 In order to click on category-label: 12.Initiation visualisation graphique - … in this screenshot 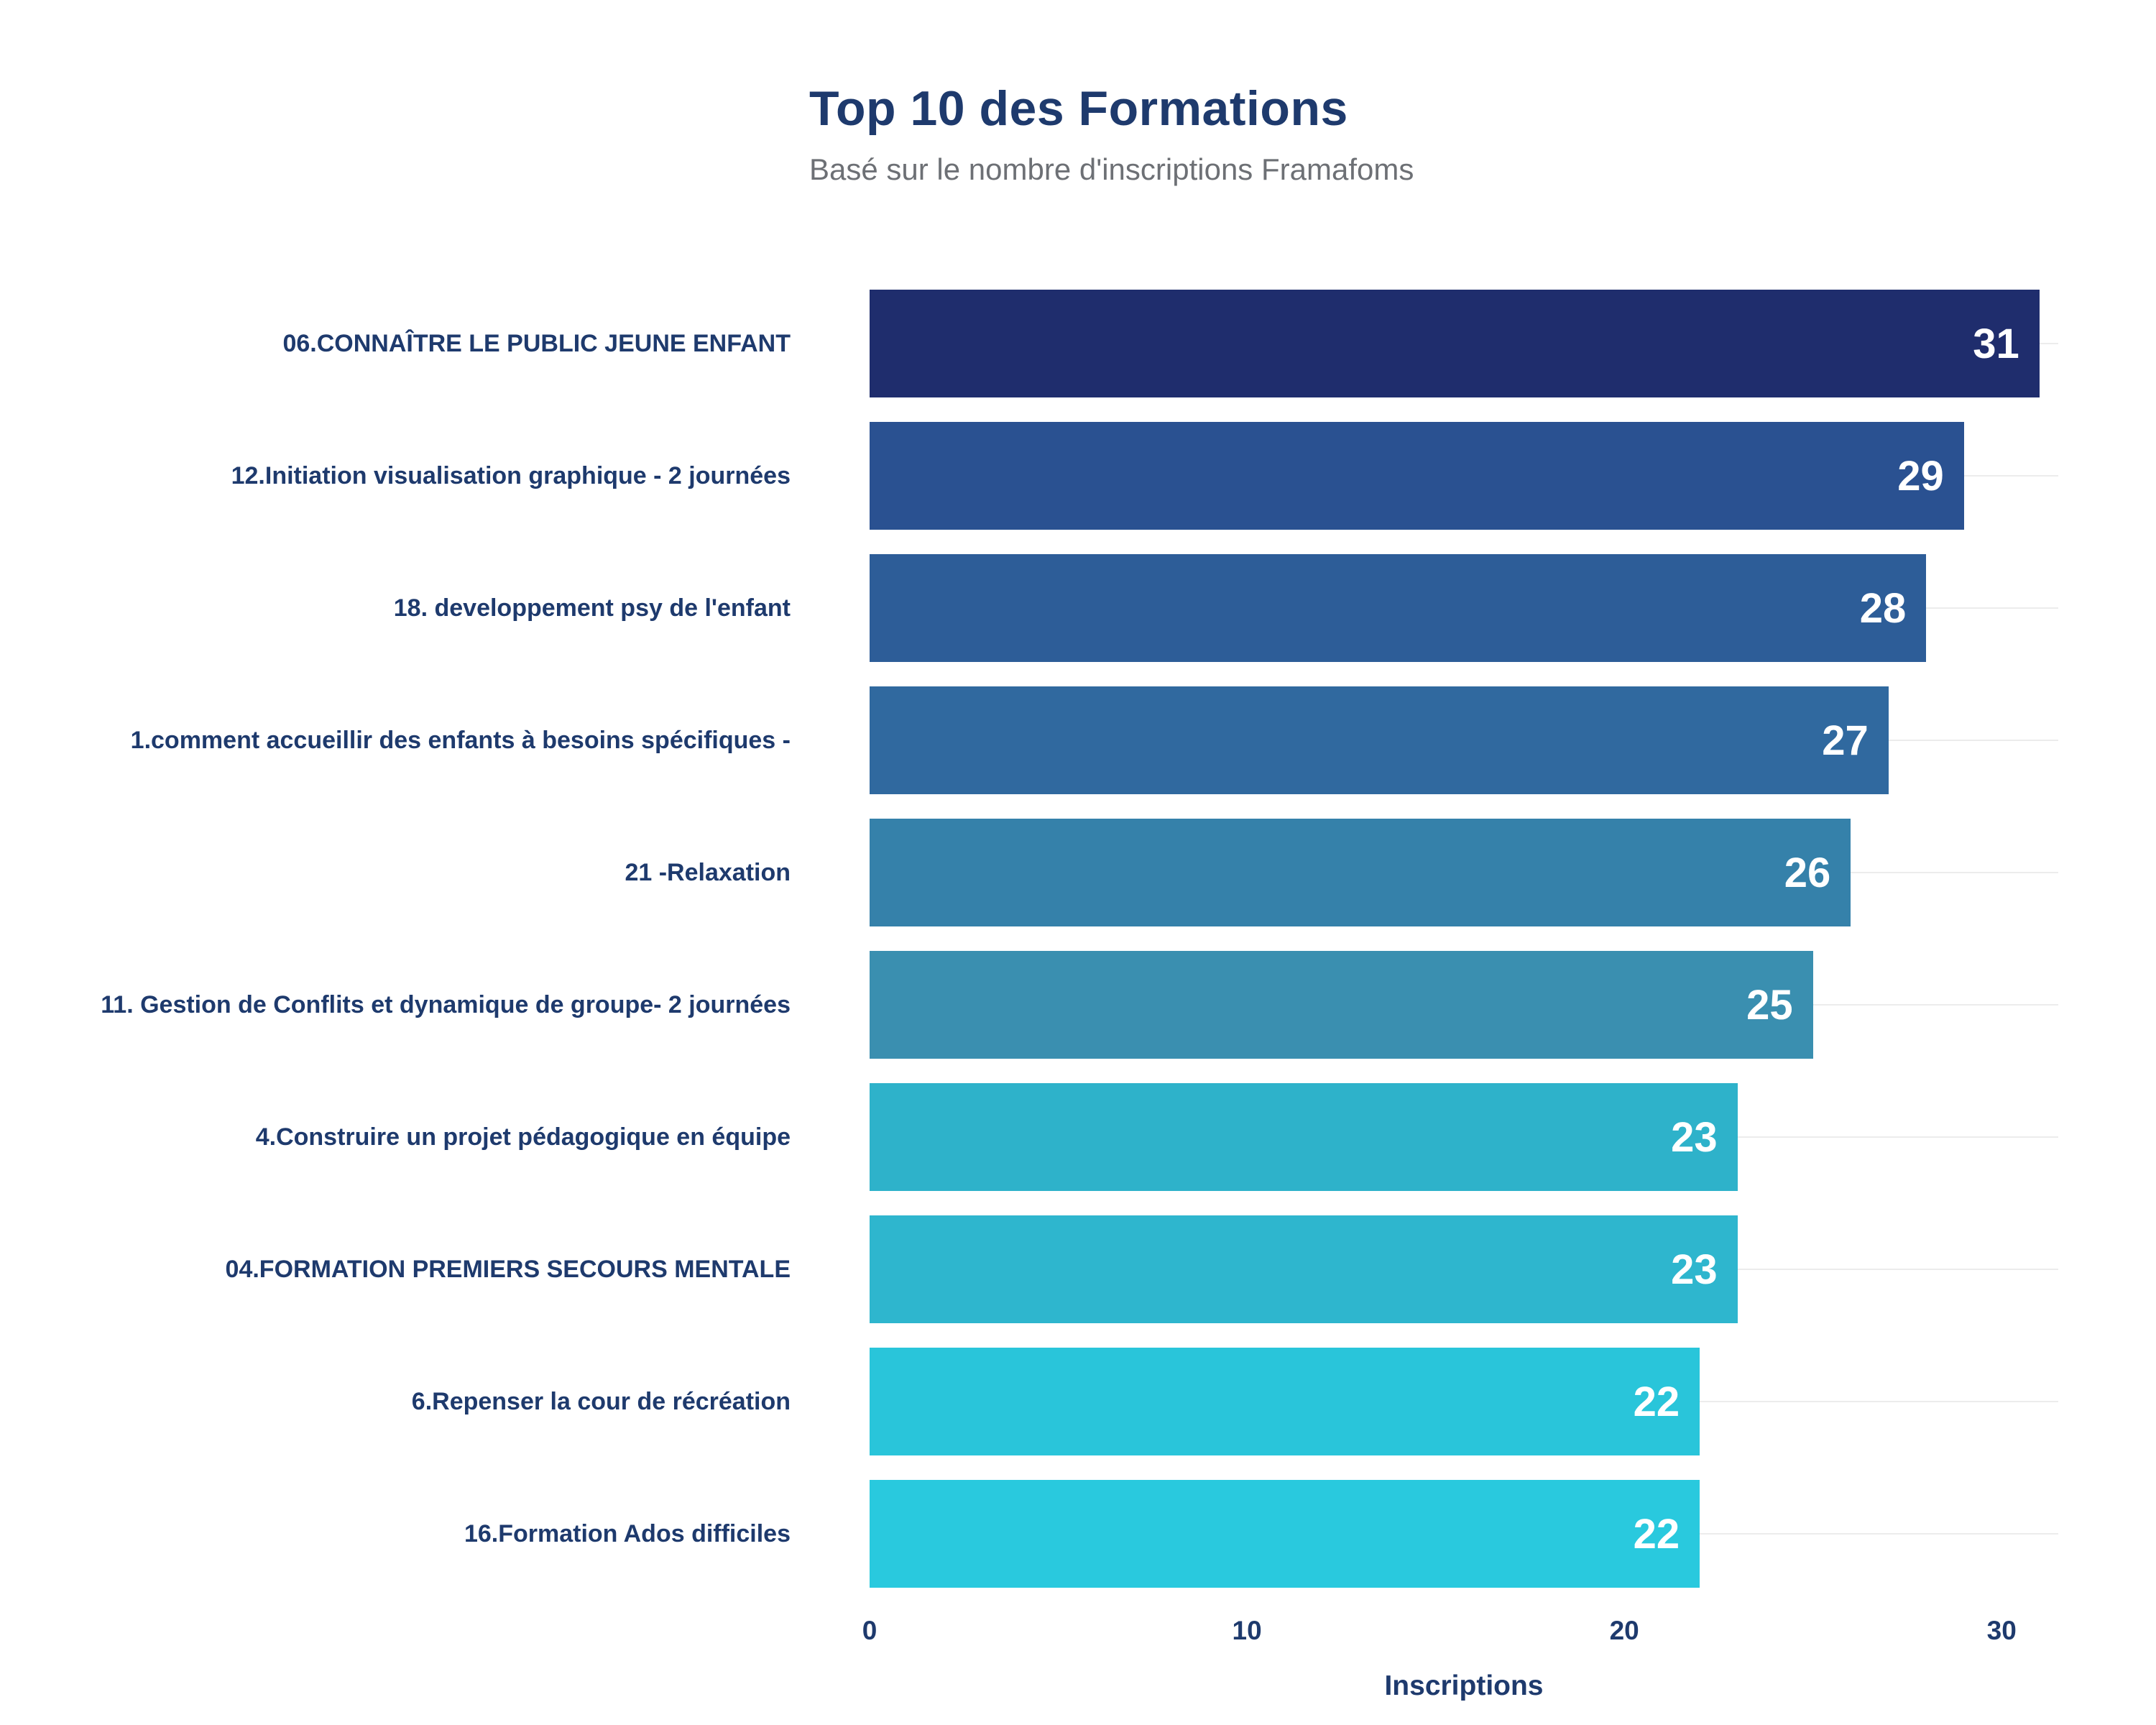, I will do `click(511, 475)`.